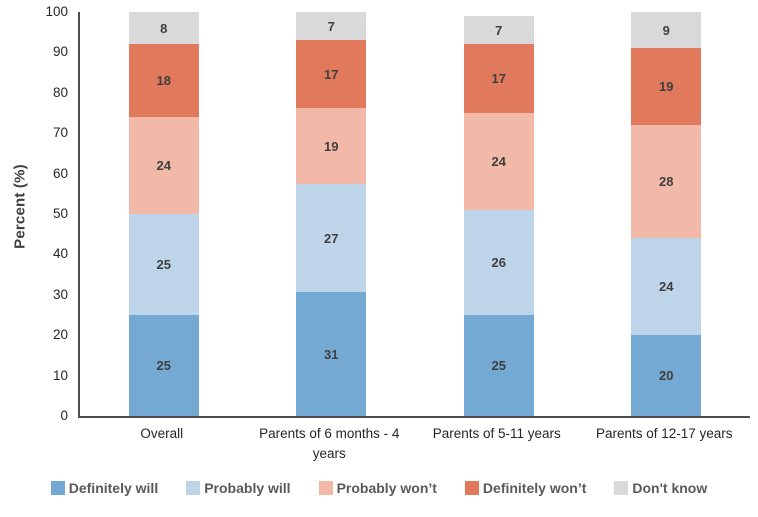  I want to click on bar-segment-value: 18, so click(163, 81).